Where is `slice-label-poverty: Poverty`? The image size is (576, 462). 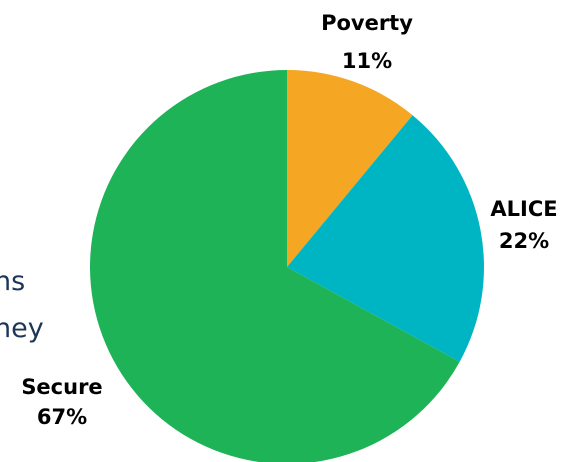 slice-label-poverty: Poverty is located at coordinates (367, 23).